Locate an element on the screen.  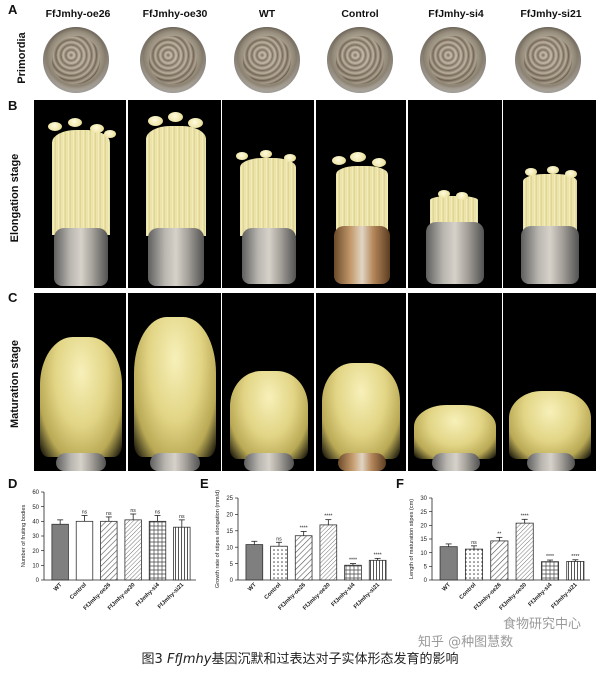
elongation-photo-oe26 is located at coordinates (80, 194).